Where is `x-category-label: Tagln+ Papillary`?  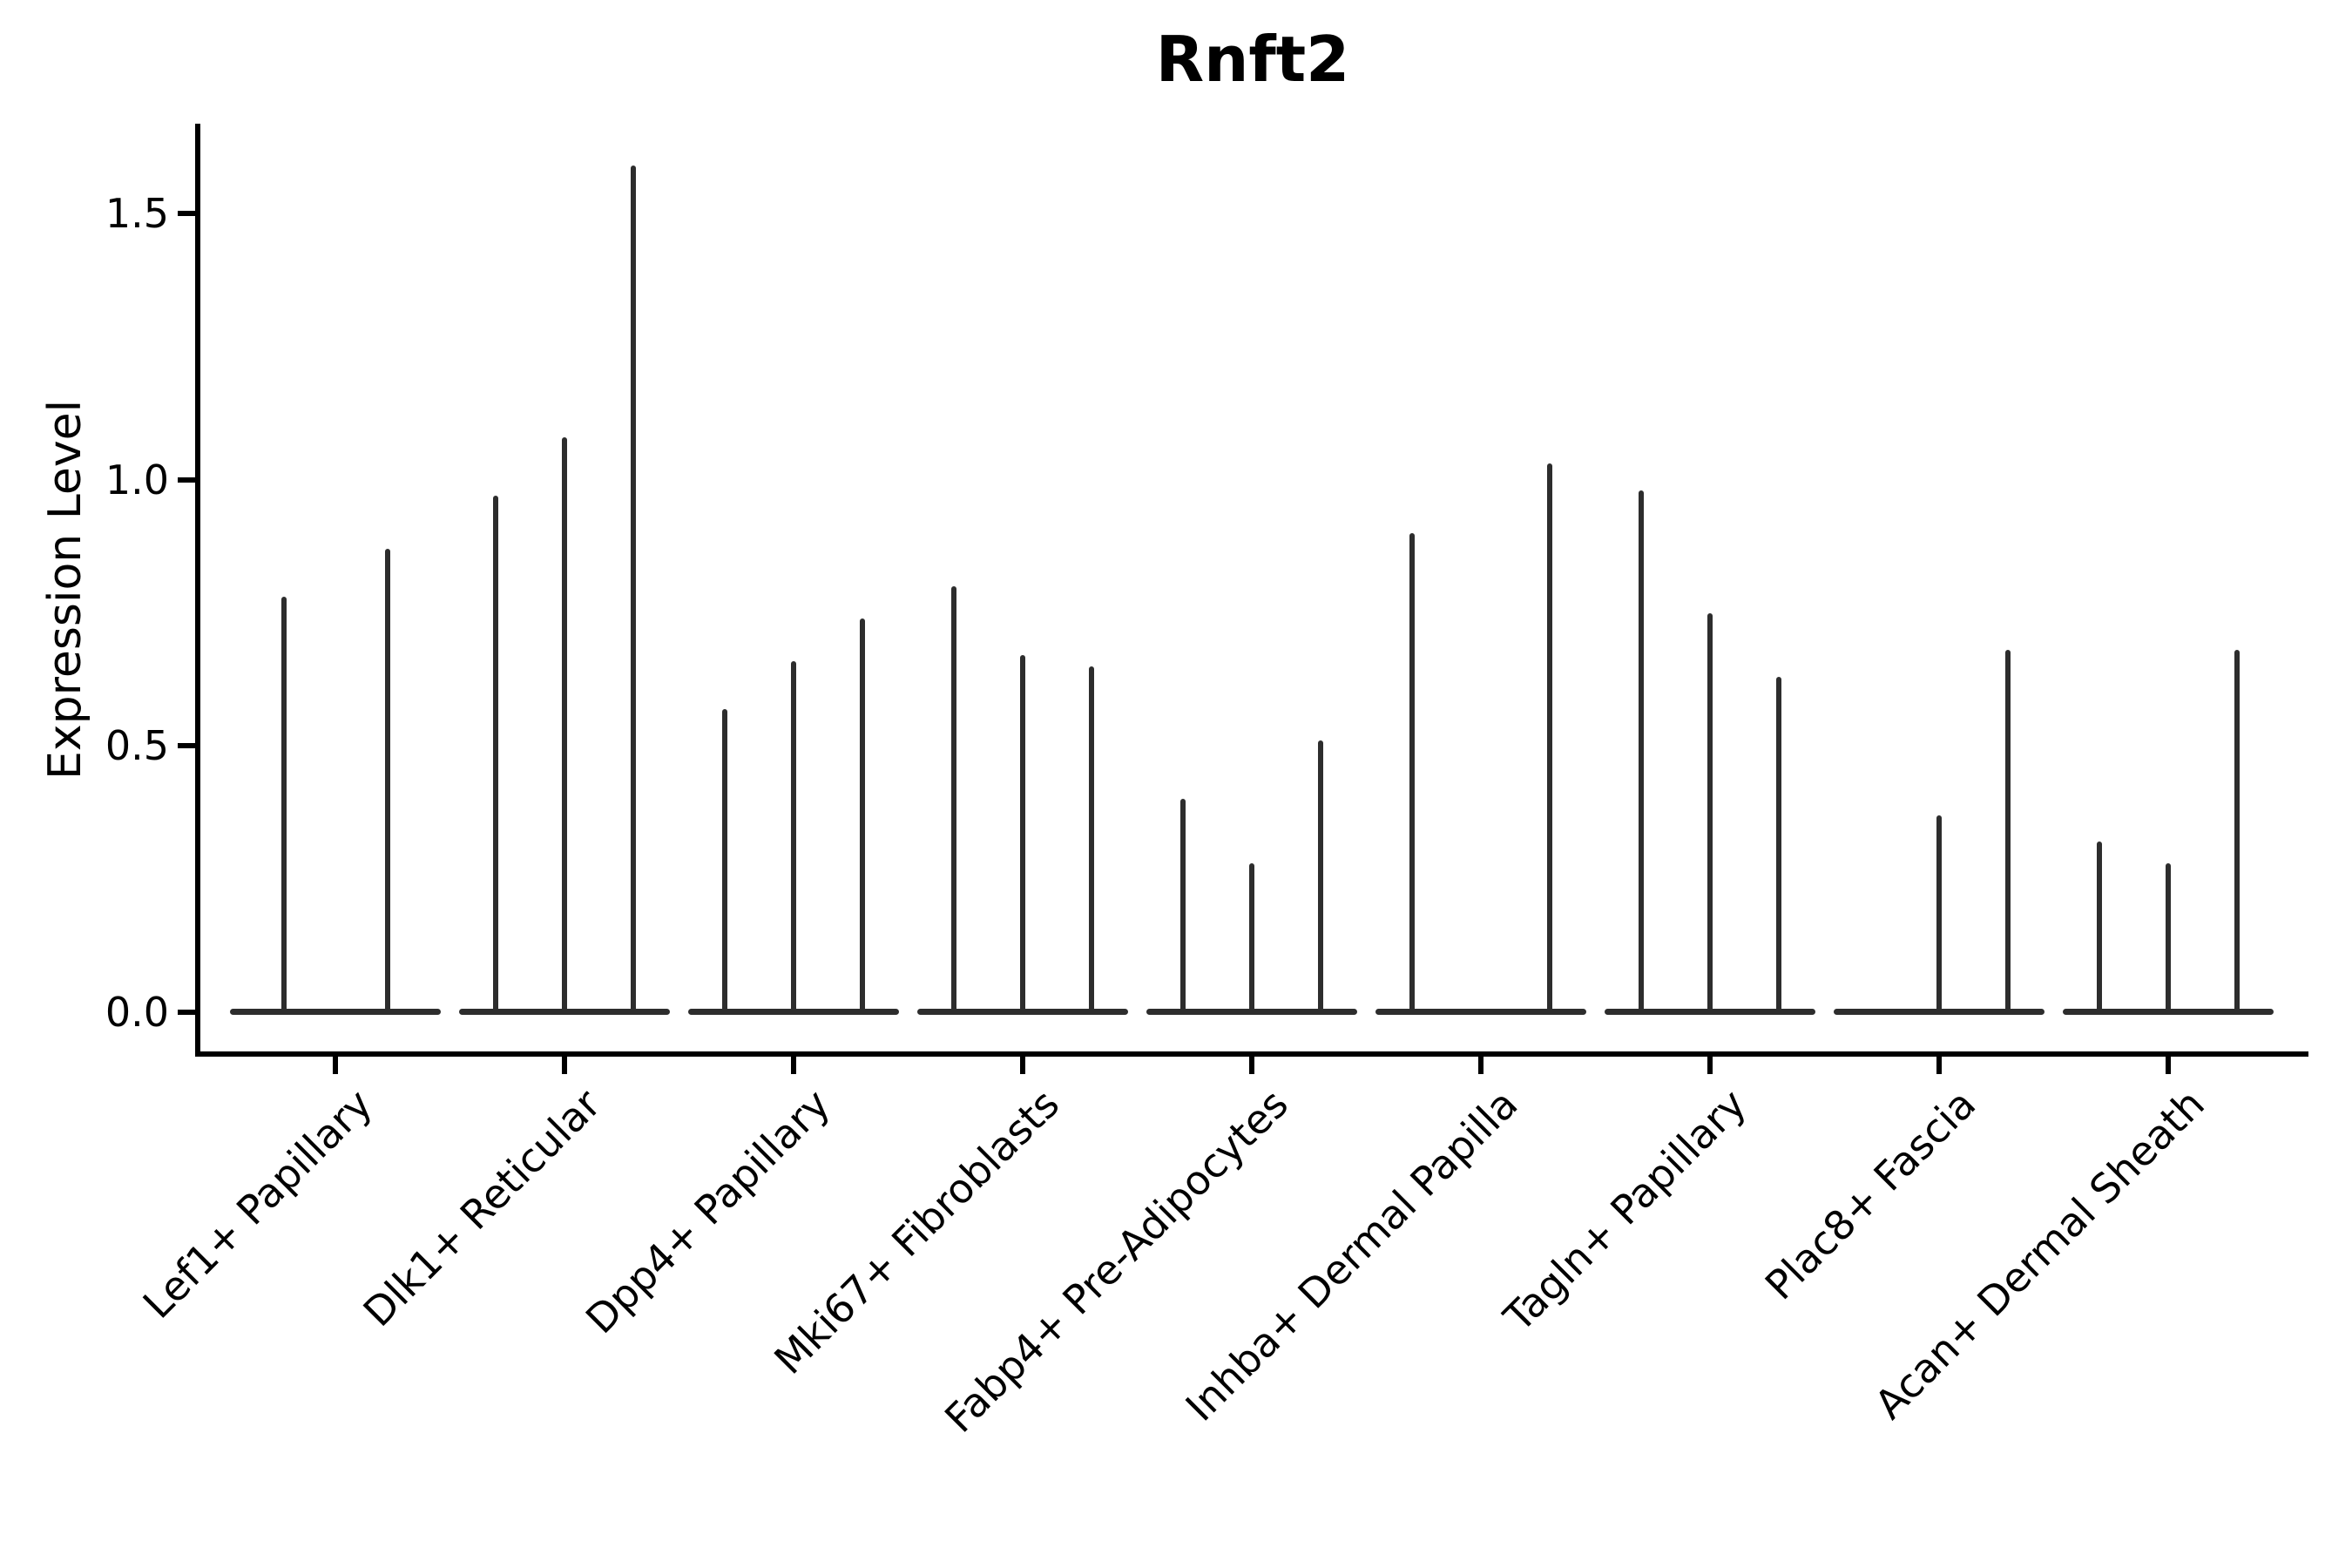 x-category-label: Tagln+ Papillary is located at coordinates (1625, 1211).